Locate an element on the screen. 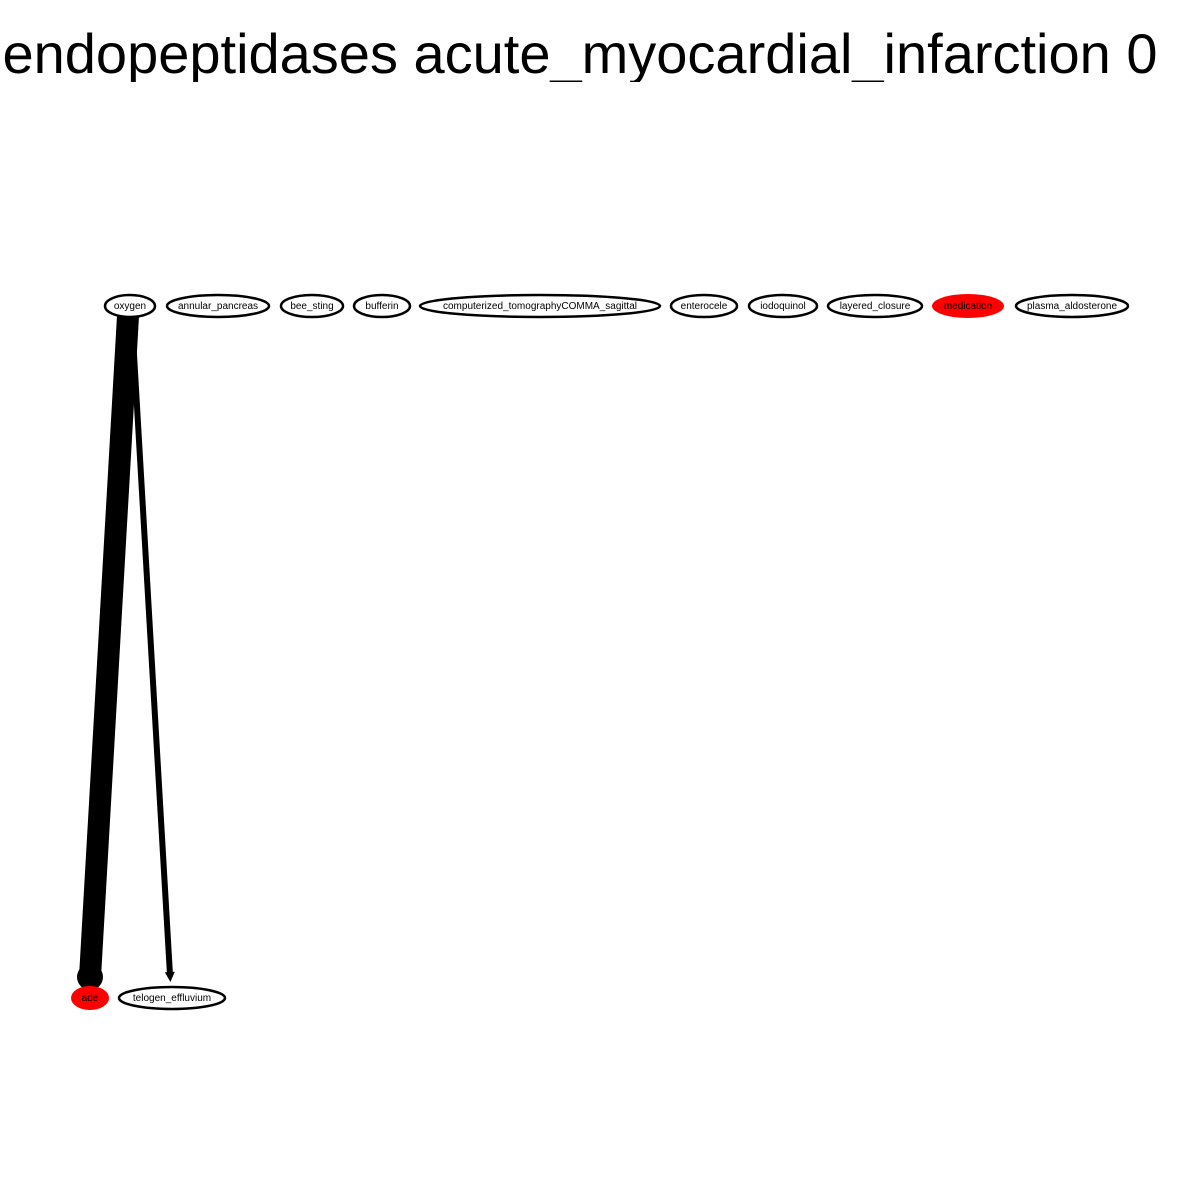 The width and height of the screenshot is (1200, 1200). node-label: enterocele is located at coordinates (704, 306).